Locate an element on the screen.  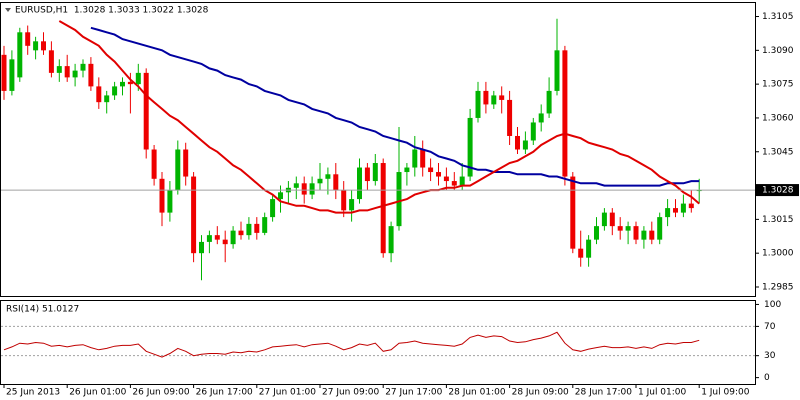
rsi-y-tick-label: 100 is located at coordinates (772, 305).